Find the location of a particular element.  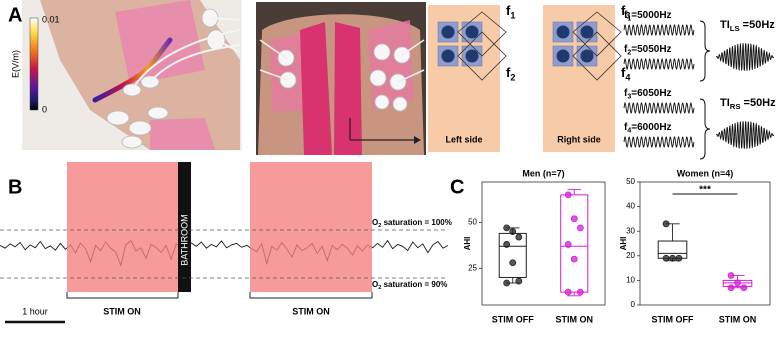

panel-label: A is located at coordinates (15, 15).